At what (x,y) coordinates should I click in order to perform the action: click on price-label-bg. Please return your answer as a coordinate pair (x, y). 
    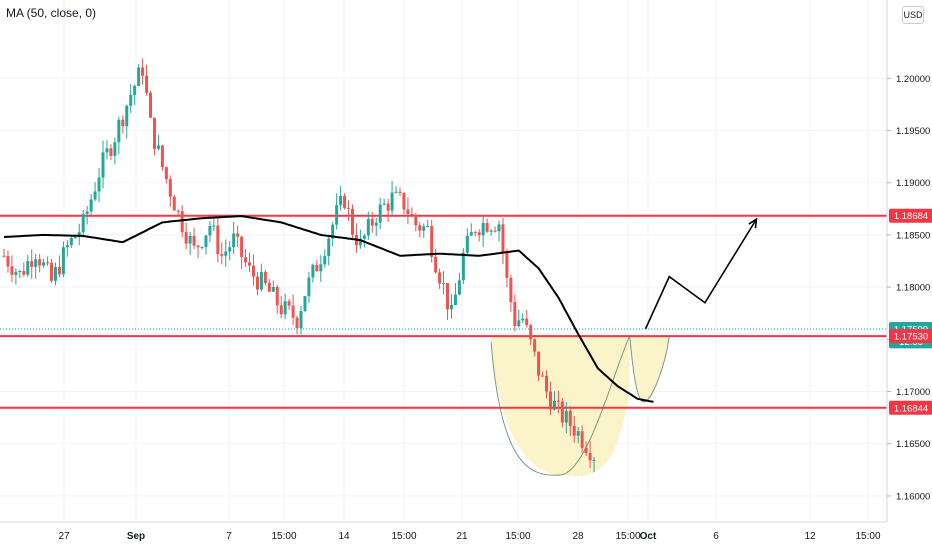
    Looking at the image, I should click on (910, 215).